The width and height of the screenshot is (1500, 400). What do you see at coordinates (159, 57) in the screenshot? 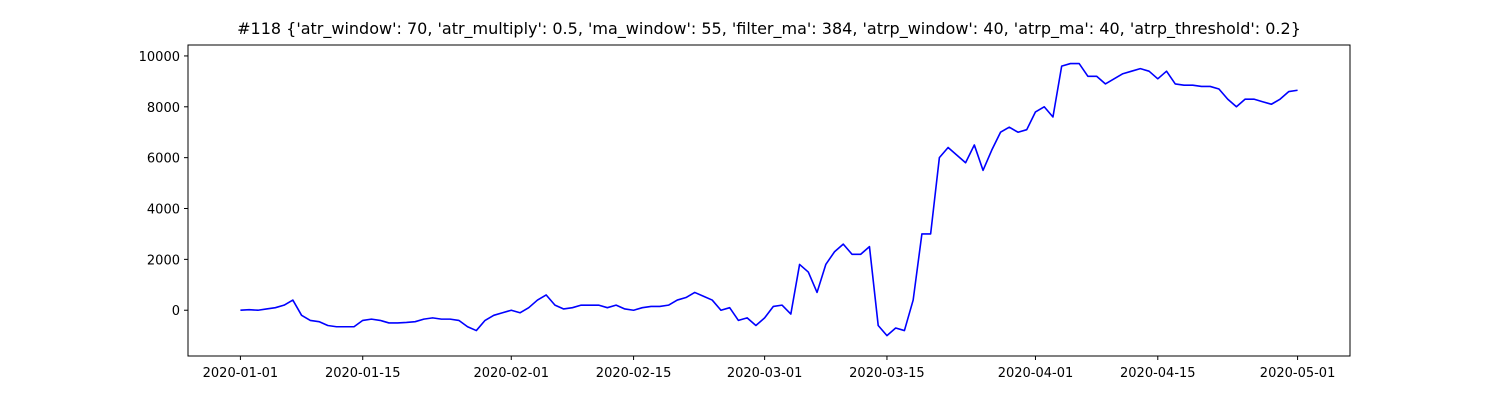
I see `y-tick-label: 10000` at bounding box center [159, 57].